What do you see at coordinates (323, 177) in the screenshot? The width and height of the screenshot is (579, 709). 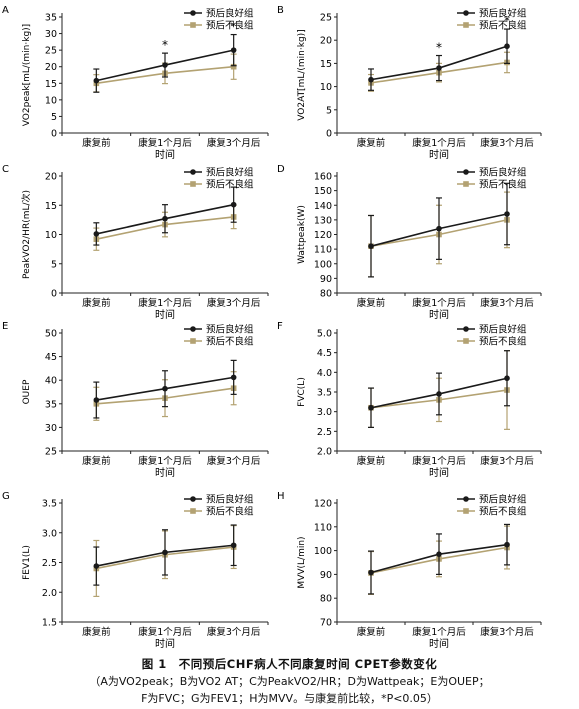 I see `y-tick-label: 160` at bounding box center [323, 177].